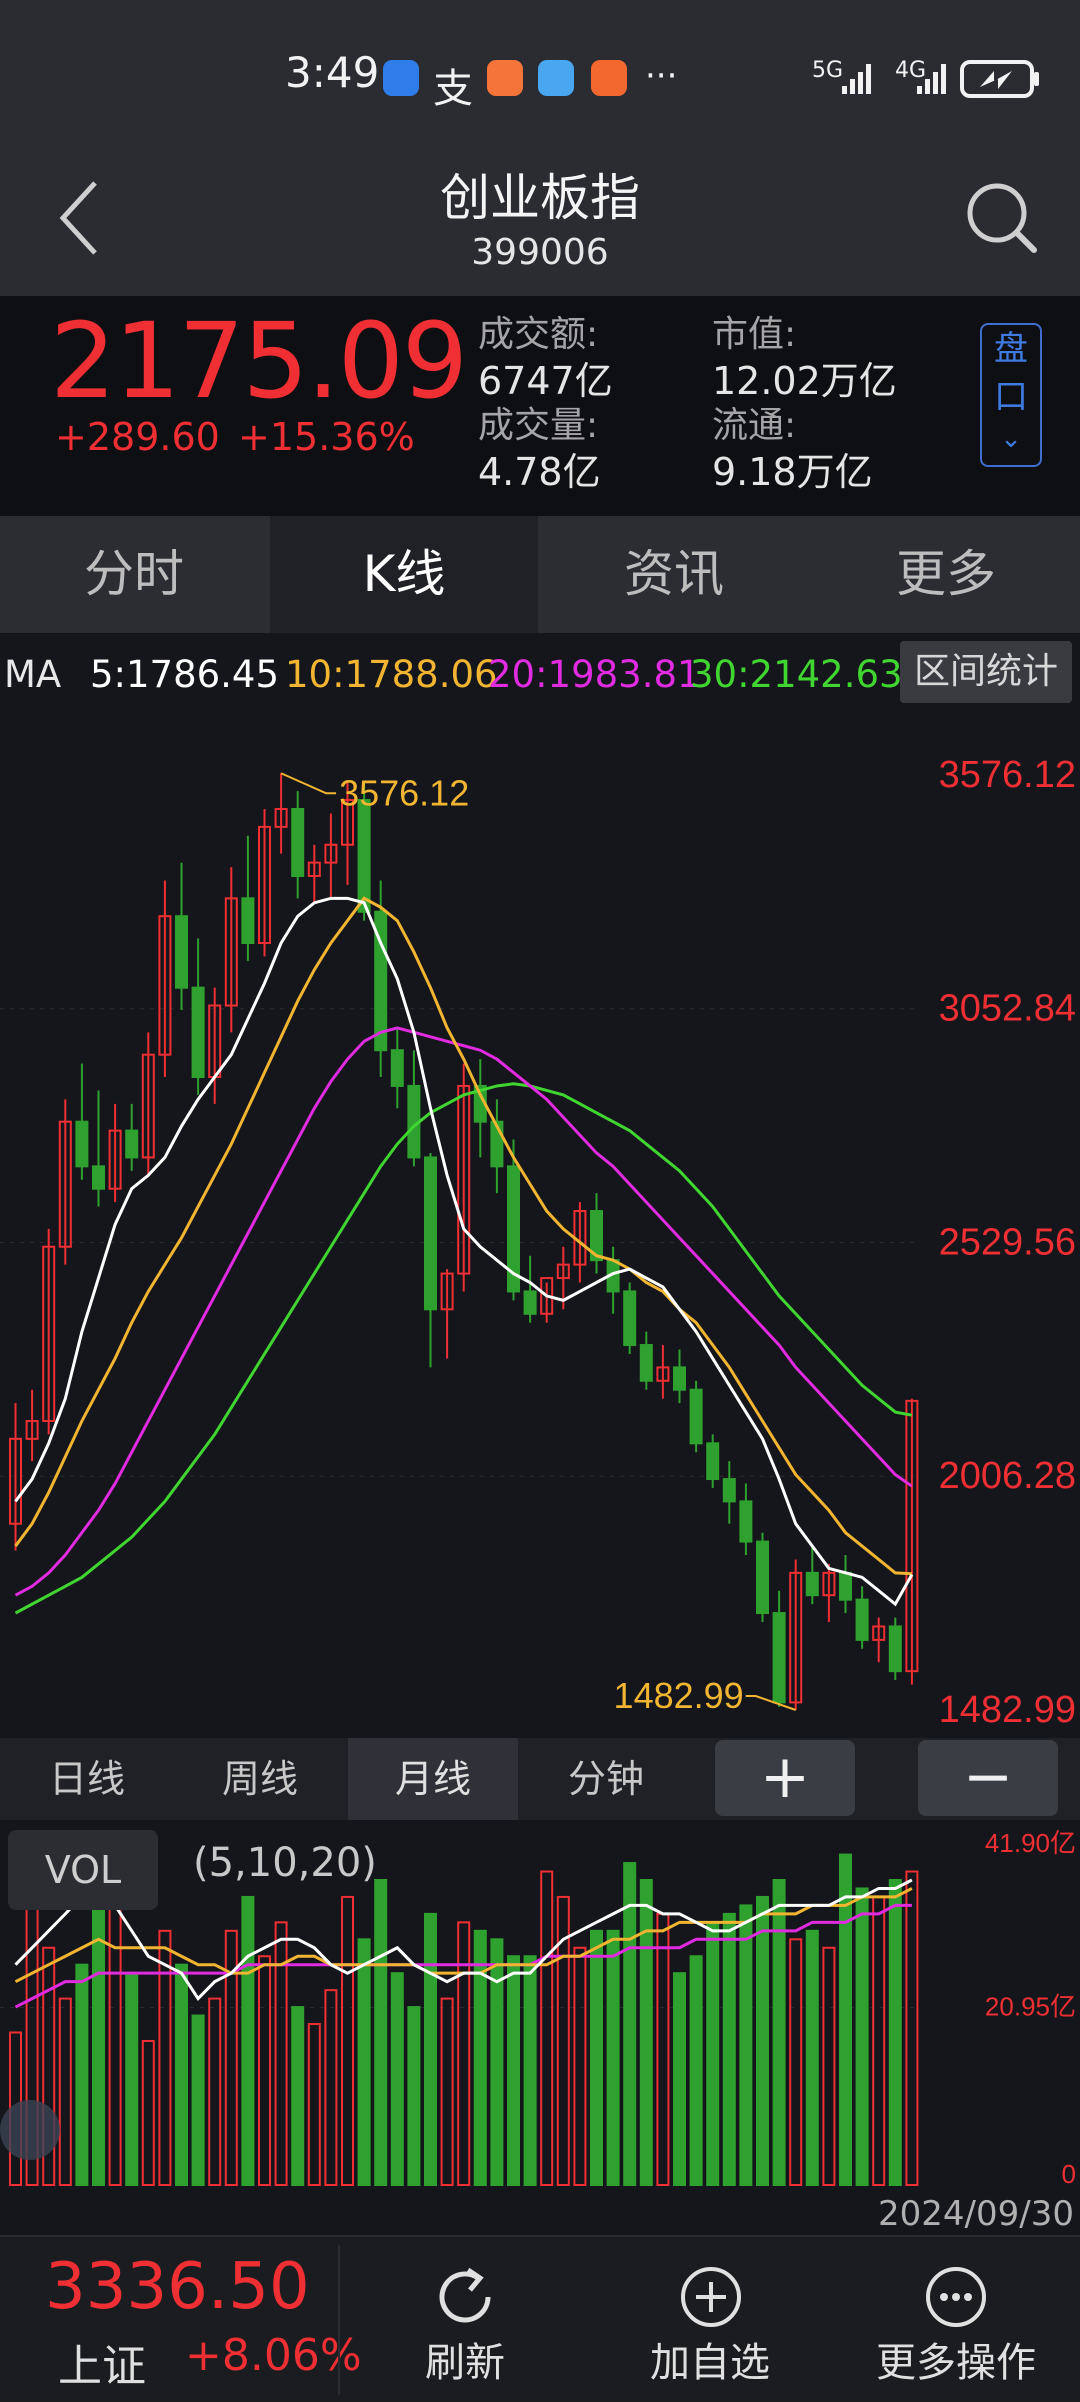 The image size is (1080, 2402). I want to click on price-axis-label: 1482.99, so click(1007, 1710).